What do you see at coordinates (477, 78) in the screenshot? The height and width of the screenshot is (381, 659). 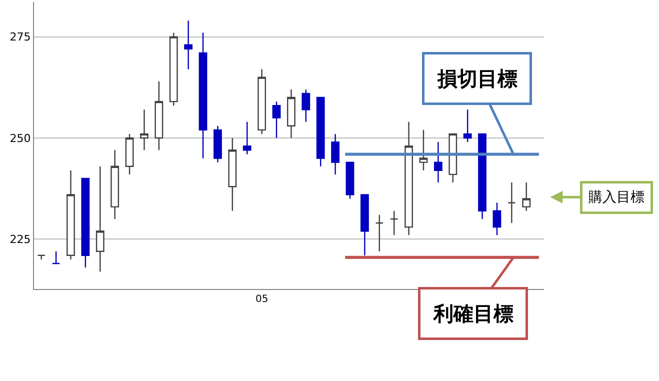 I see `ref-line-label: 損切目標` at bounding box center [477, 78].